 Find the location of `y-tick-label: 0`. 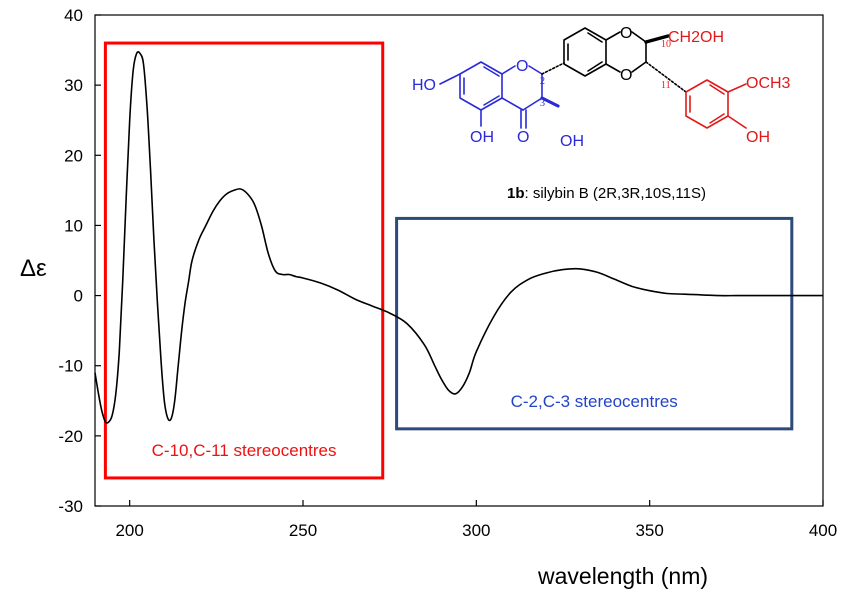

y-tick-label: 0 is located at coordinates (78, 296).